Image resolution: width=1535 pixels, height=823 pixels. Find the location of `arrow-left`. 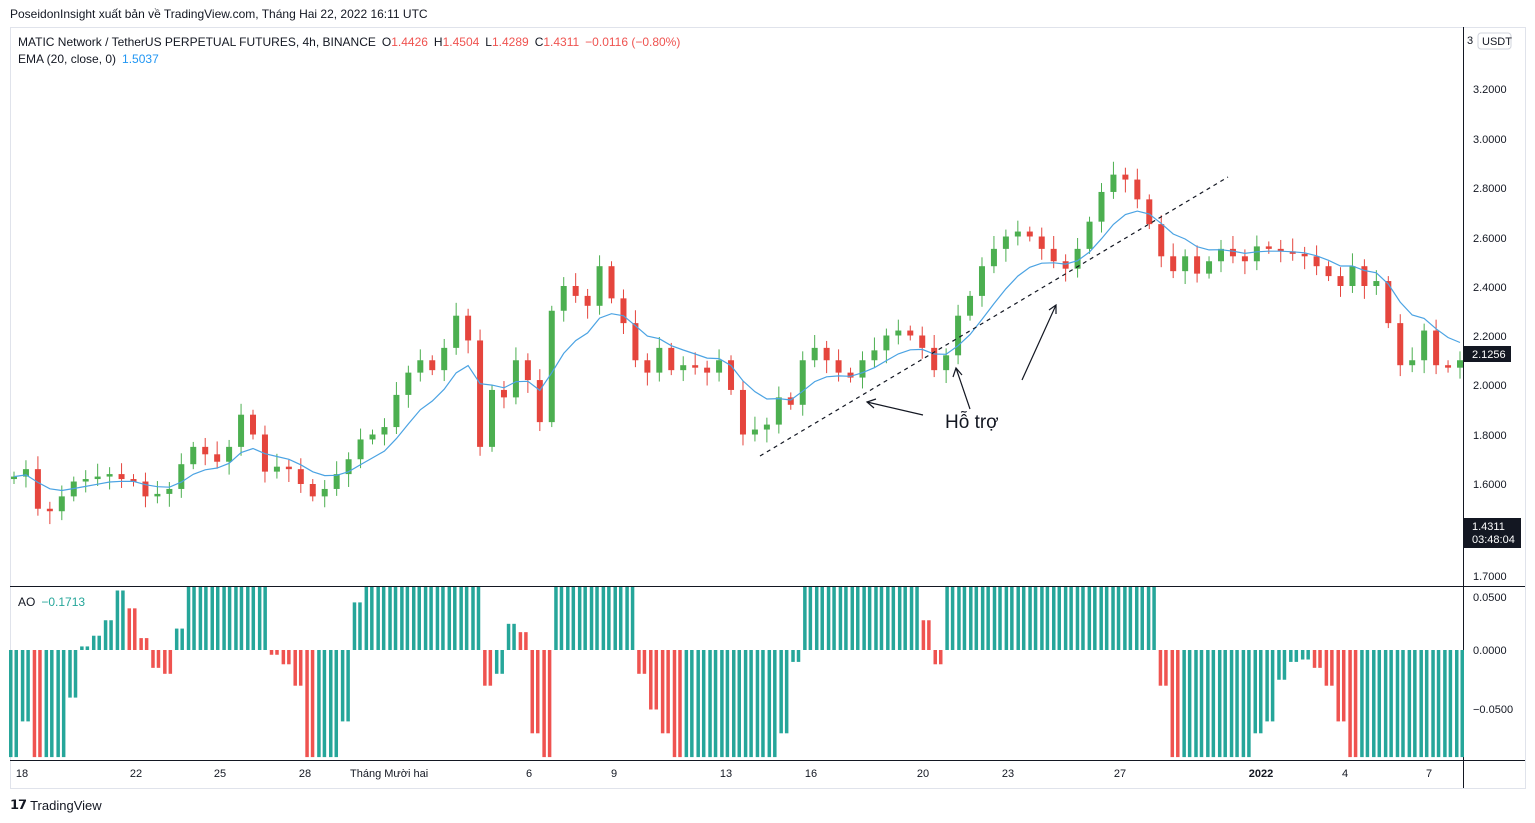

arrow-left is located at coordinates (895, 408).